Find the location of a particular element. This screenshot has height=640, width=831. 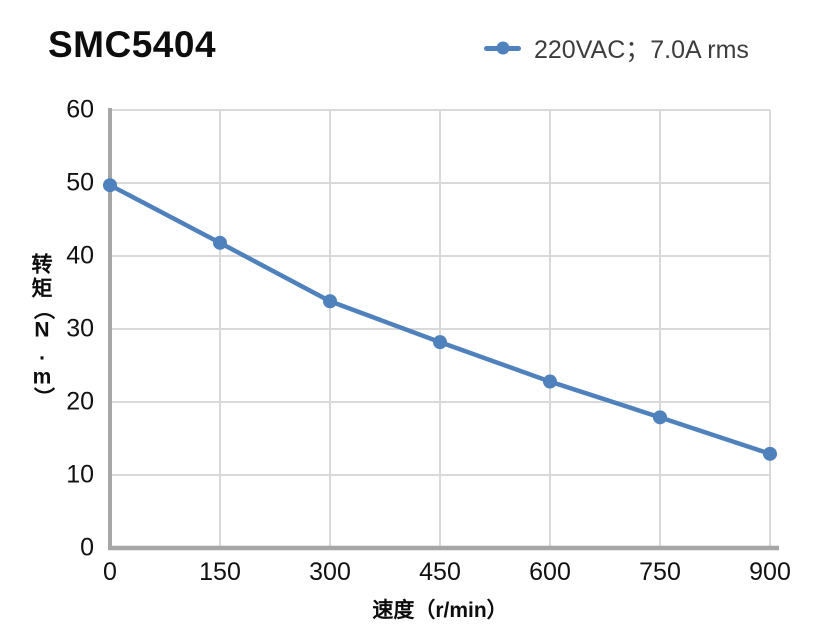

x-tick-label: 600 is located at coordinates (550, 572).